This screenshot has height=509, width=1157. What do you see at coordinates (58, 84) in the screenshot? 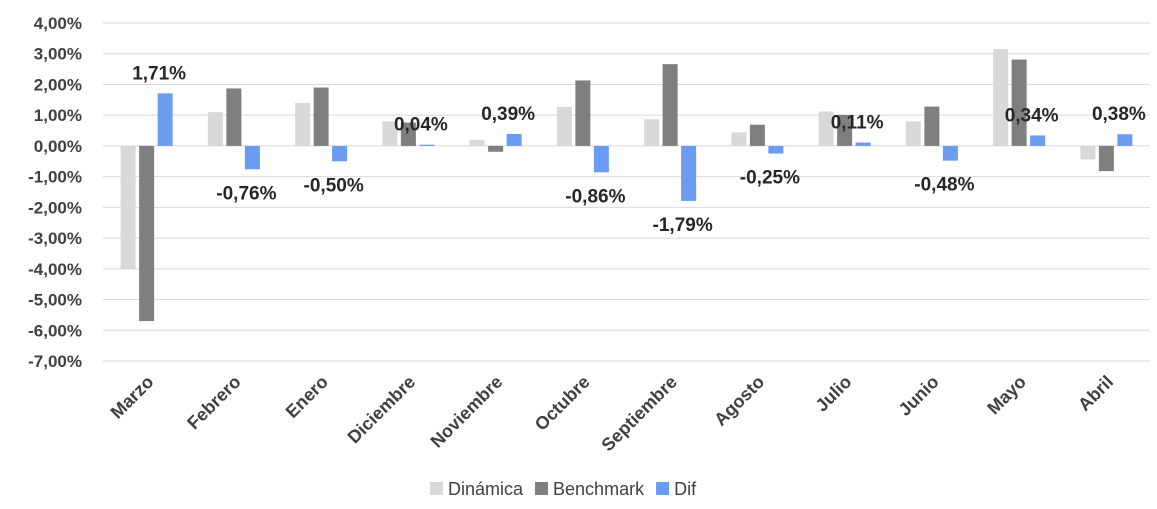
I see `y-tick-label: 2,00%` at bounding box center [58, 84].